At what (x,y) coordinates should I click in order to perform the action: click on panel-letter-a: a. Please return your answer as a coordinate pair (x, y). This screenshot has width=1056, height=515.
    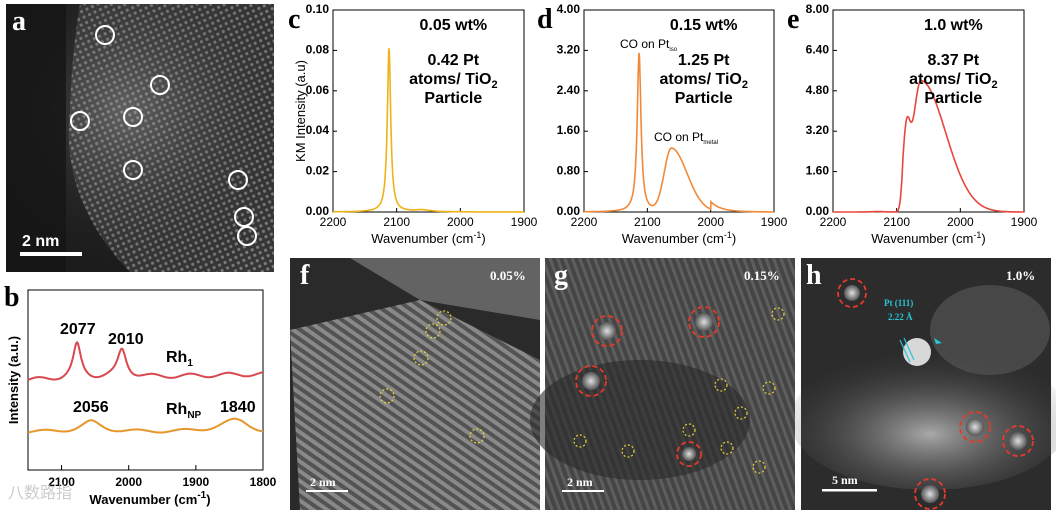
    Looking at the image, I should click on (19, 21).